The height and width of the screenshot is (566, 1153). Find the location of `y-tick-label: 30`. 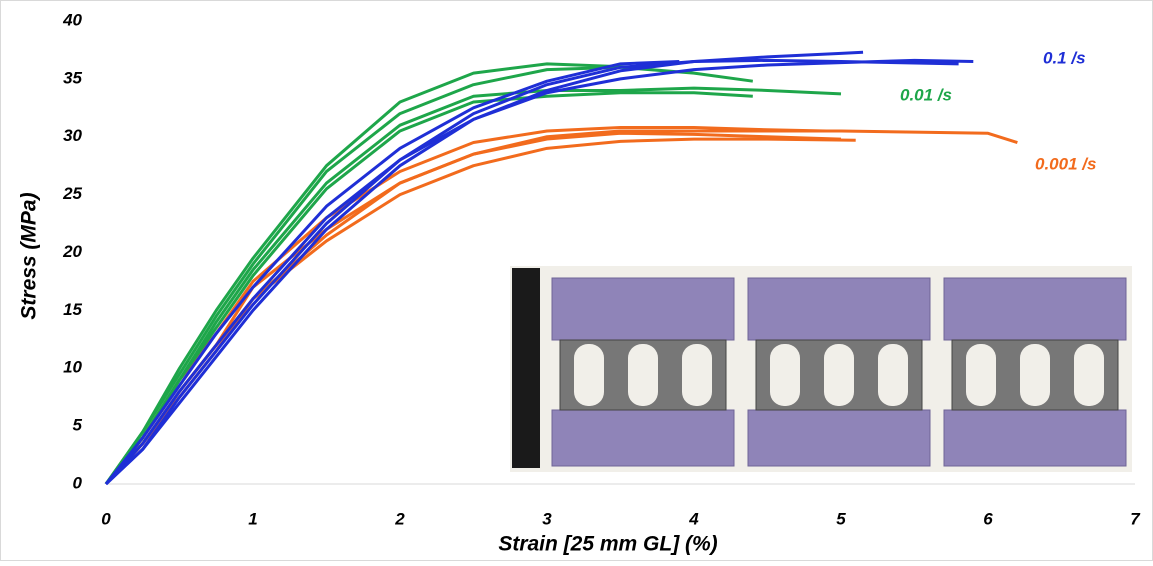

y-tick-label: 30 is located at coordinates (72, 135).